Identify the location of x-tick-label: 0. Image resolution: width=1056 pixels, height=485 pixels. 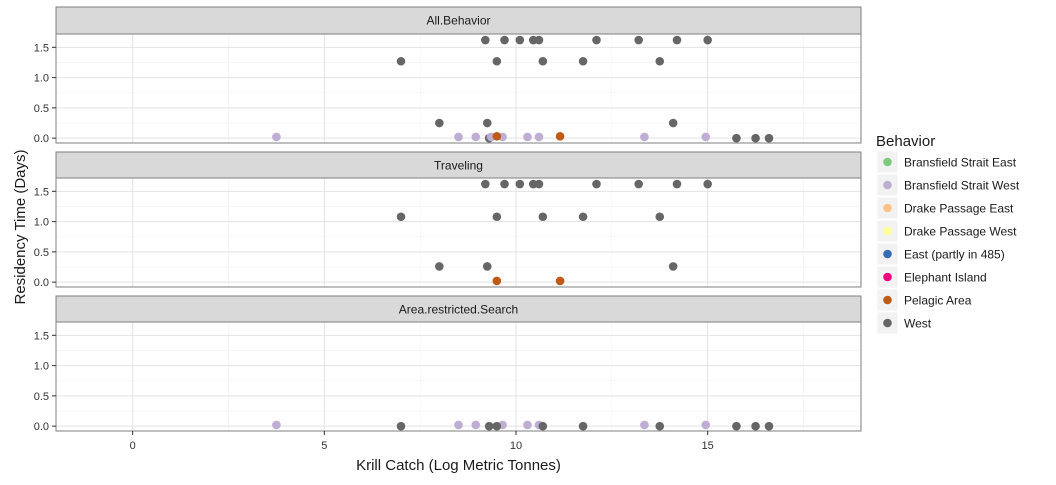
(133, 446).